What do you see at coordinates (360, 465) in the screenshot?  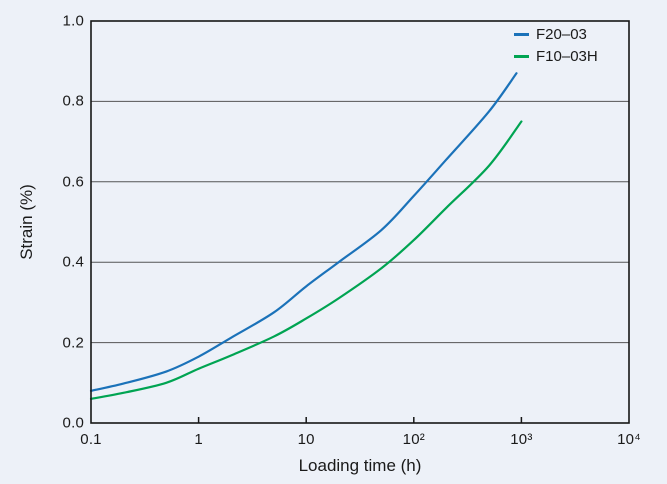 I see `x-axis-title: Loading time (h)` at bounding box center [360, 465].